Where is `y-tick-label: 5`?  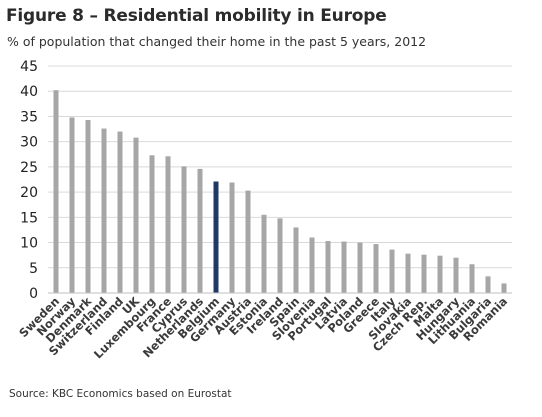 y-tick-label: 5 is located at coordinates (33, 269).